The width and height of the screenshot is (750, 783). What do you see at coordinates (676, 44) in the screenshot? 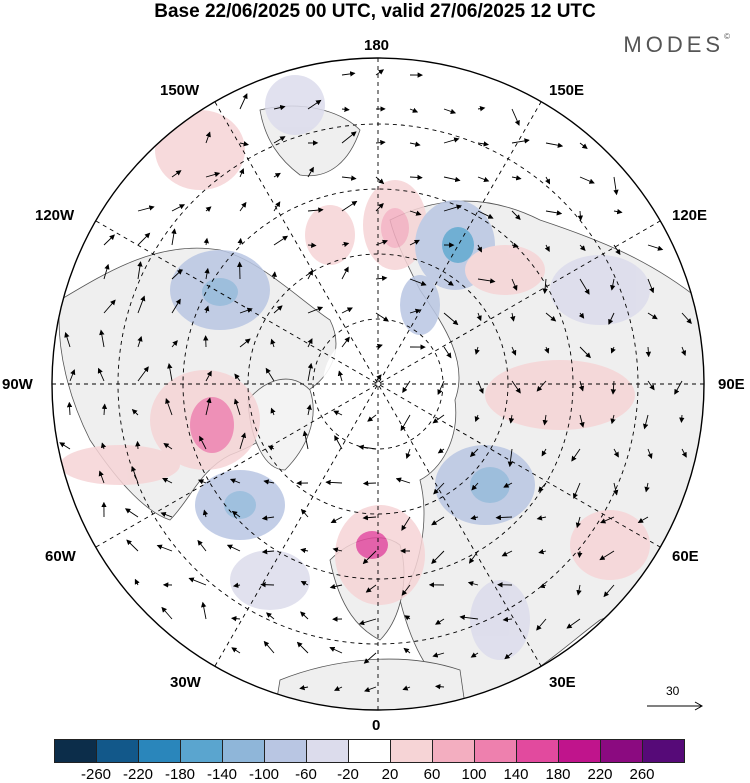
I see `brand-logo: MODES©` at bounding box center [676, 44].